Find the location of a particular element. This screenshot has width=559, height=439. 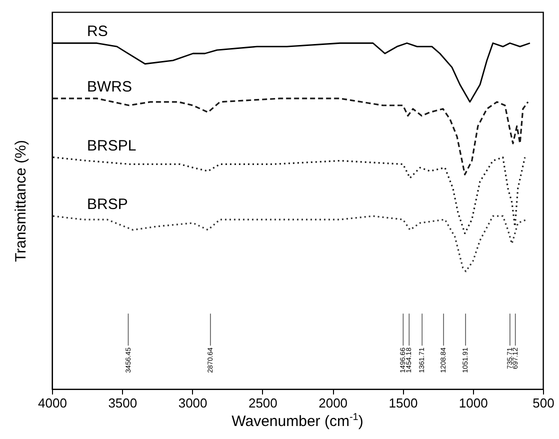

series-label: BWRS is located at coordinates (109, 87).